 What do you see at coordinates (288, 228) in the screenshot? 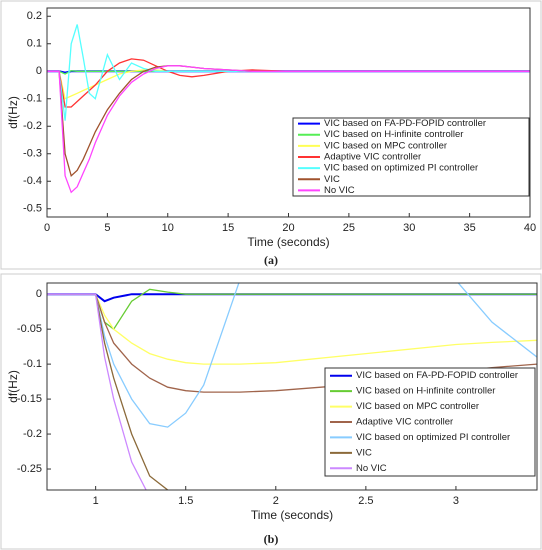
I see `x-tick-label: 20` at bounding box center [288, 228].